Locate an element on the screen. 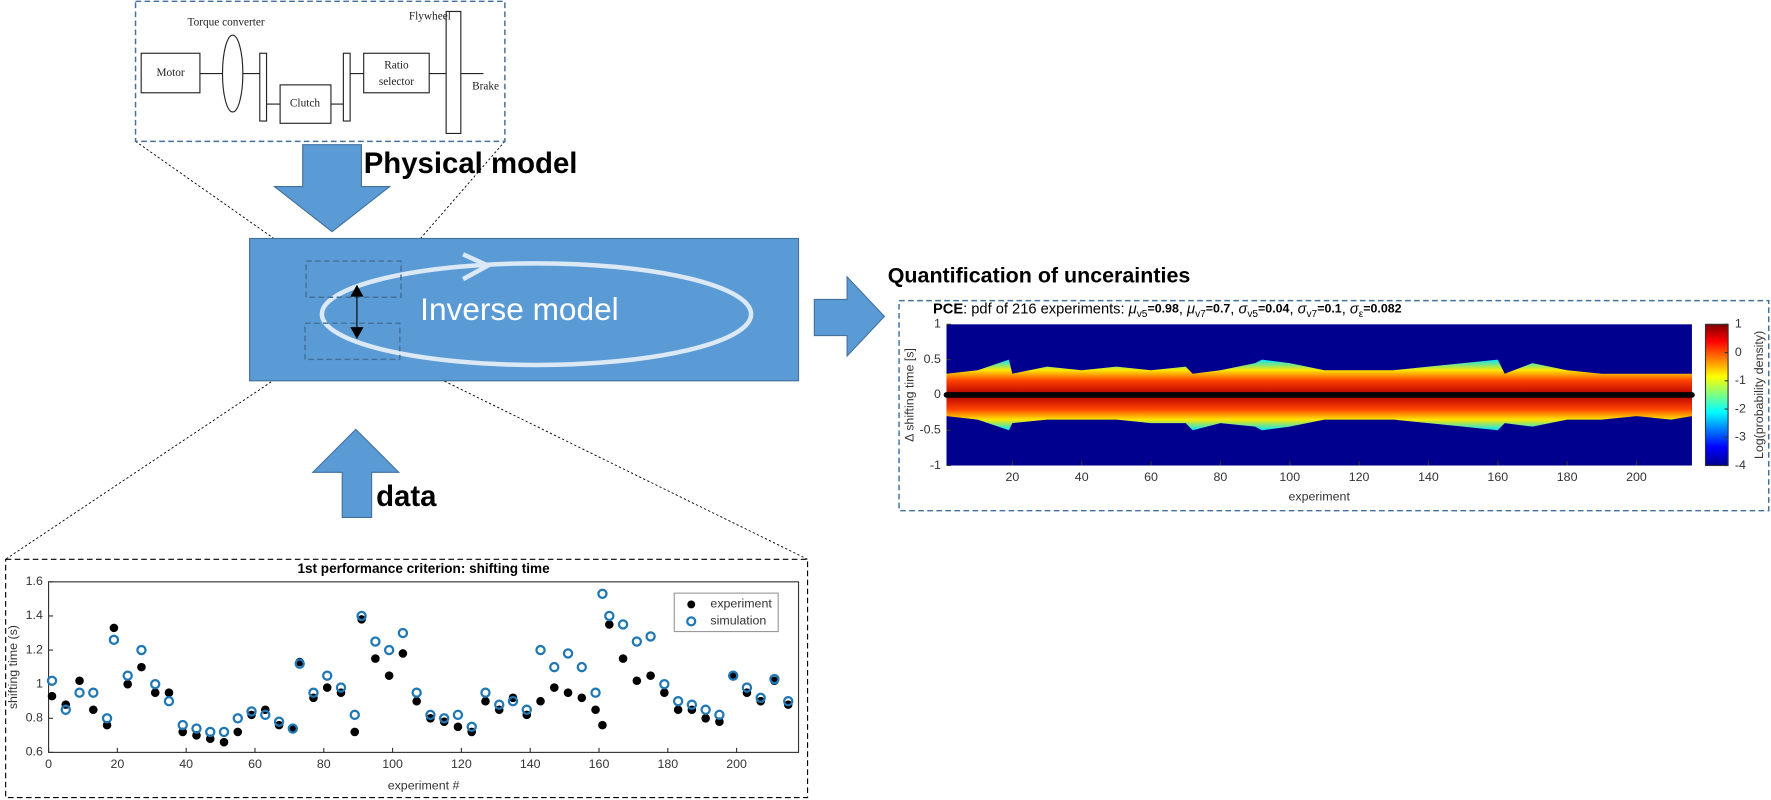 The image size is (1771, 800). y-tick-label: 0.6 is located at coordinates (34, 752).